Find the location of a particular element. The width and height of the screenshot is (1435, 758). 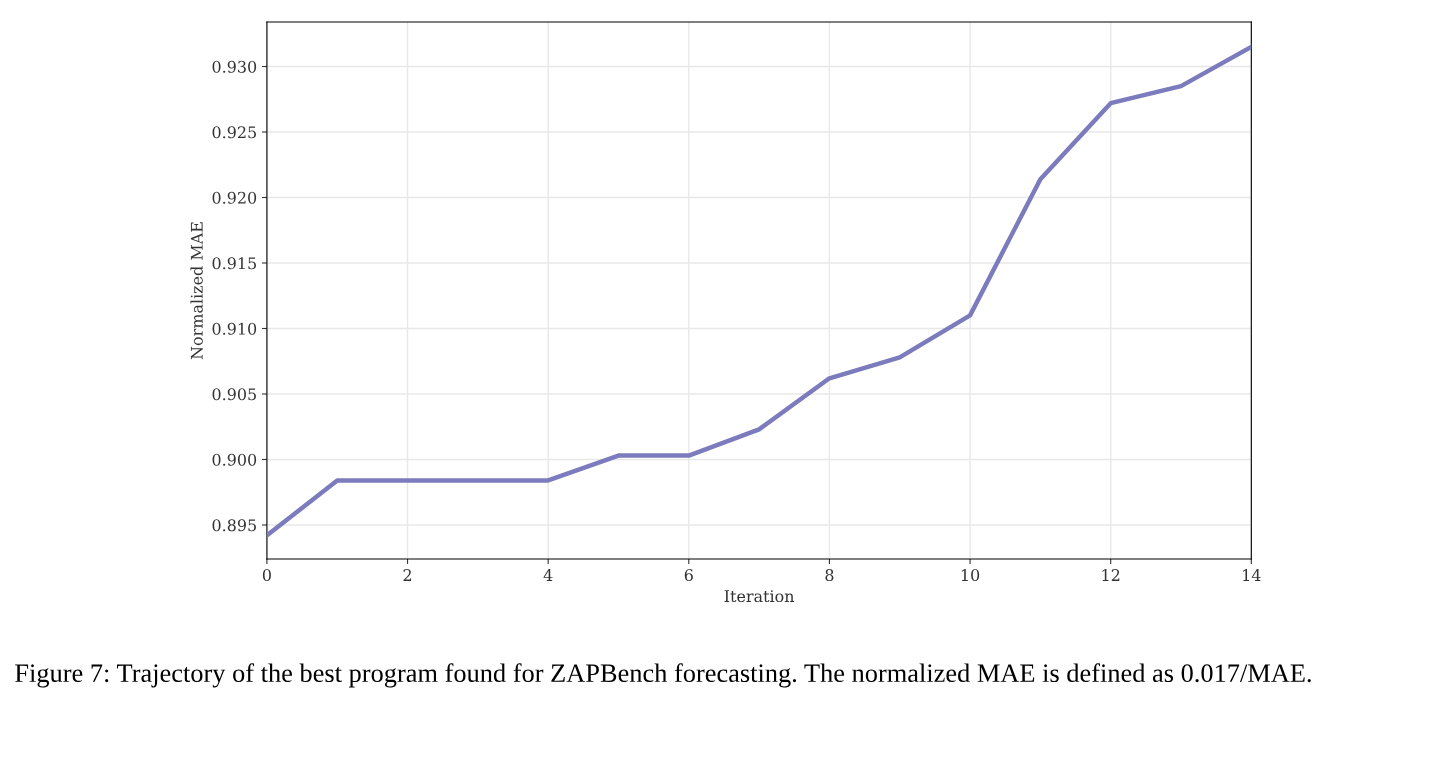

x-tick-label: 12 is located at coordinates (1111, 575).